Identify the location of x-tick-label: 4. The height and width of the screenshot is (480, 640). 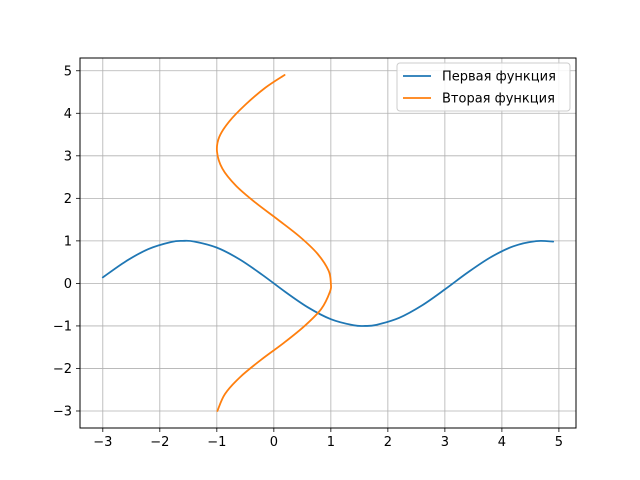
(502, 442).